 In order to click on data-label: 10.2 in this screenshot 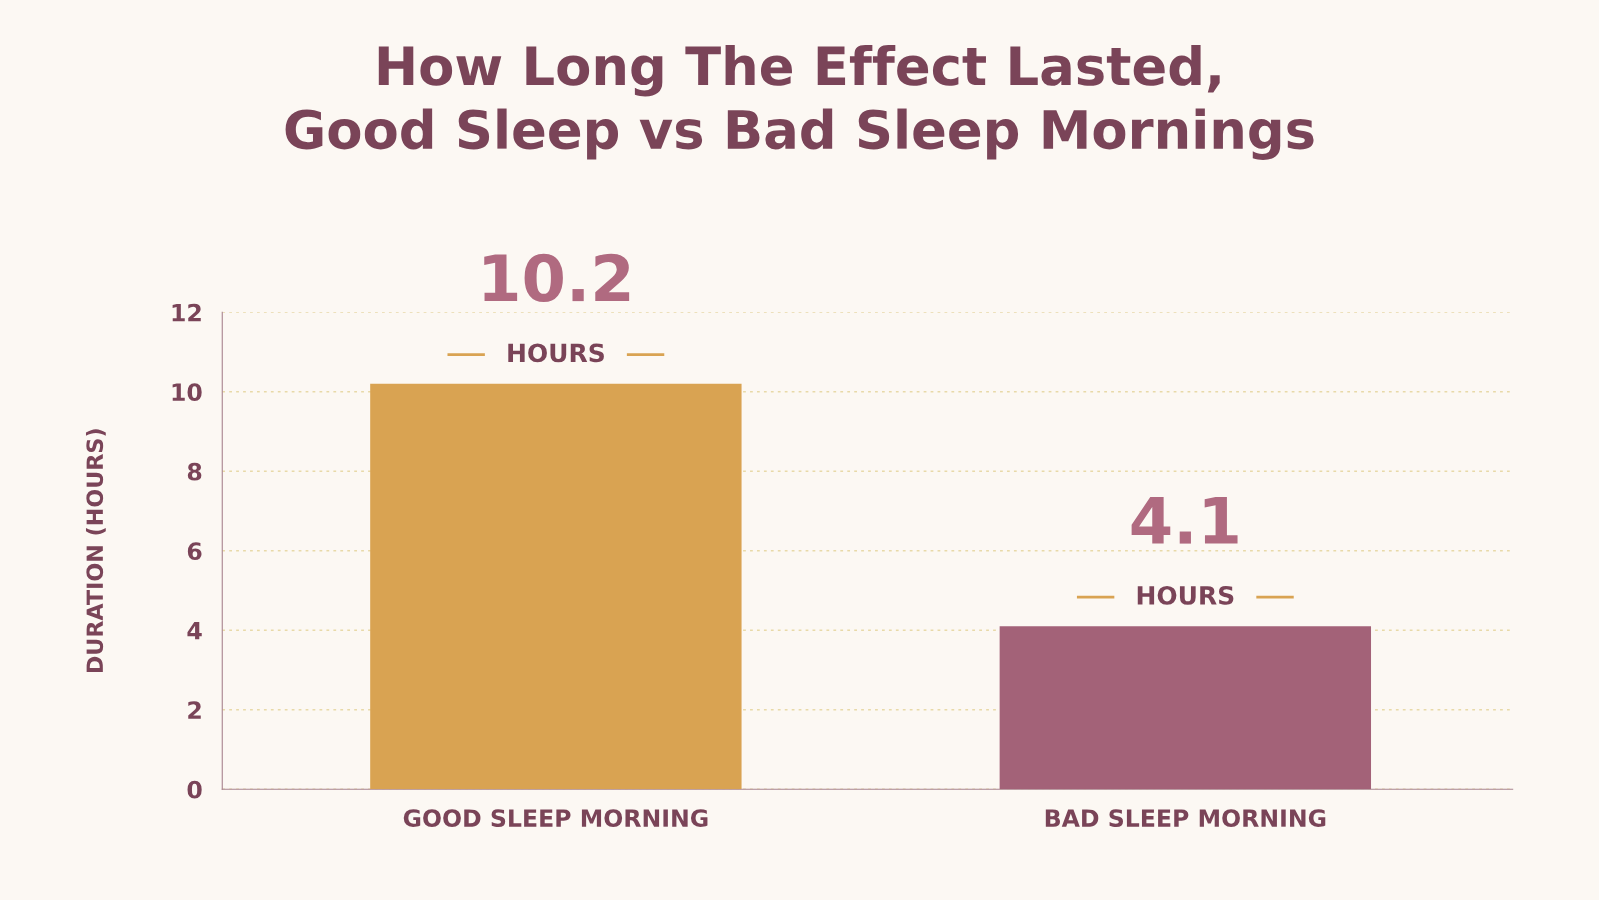, I will do `click(557, 278)`.